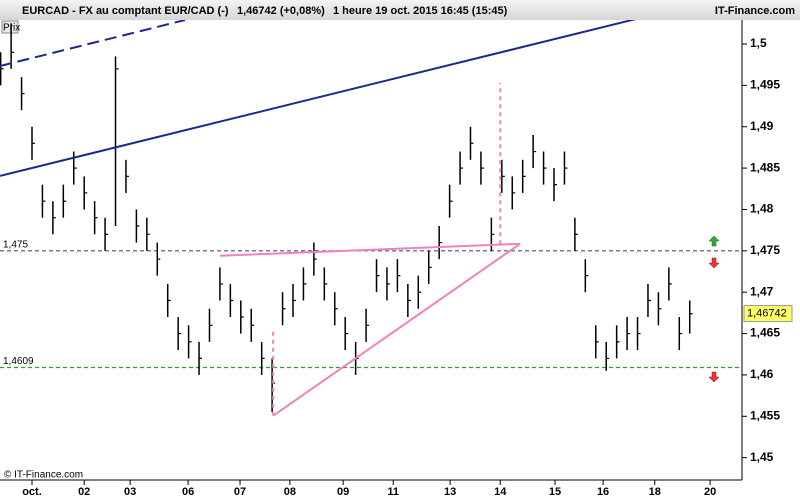  What do you see at coordinates (290, 492) in the screenshot?
I see `x-tick-label: 08` at bounding box center [290, 492].